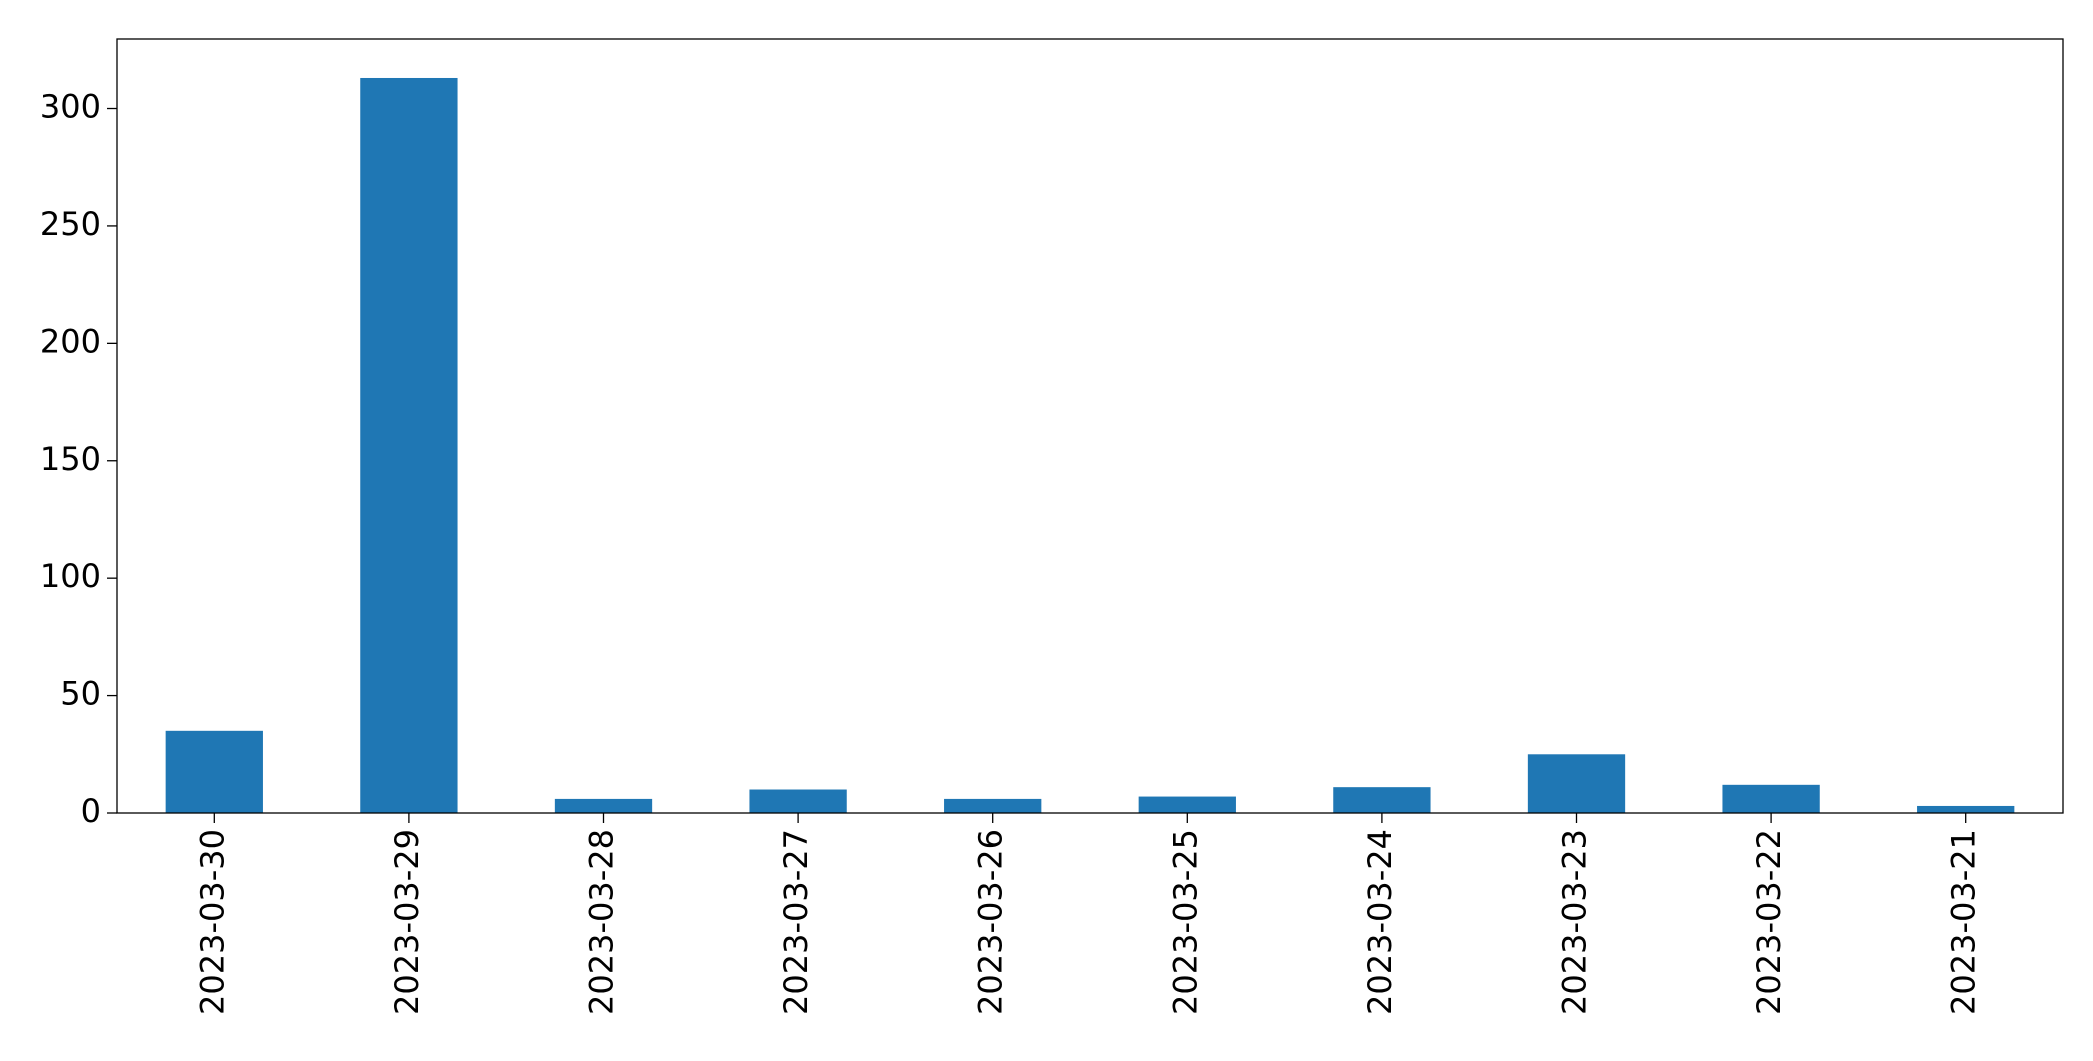 This screenshot has width=2093, height=1061. I want to click on y-tick-label: 200, so click(70, 341).